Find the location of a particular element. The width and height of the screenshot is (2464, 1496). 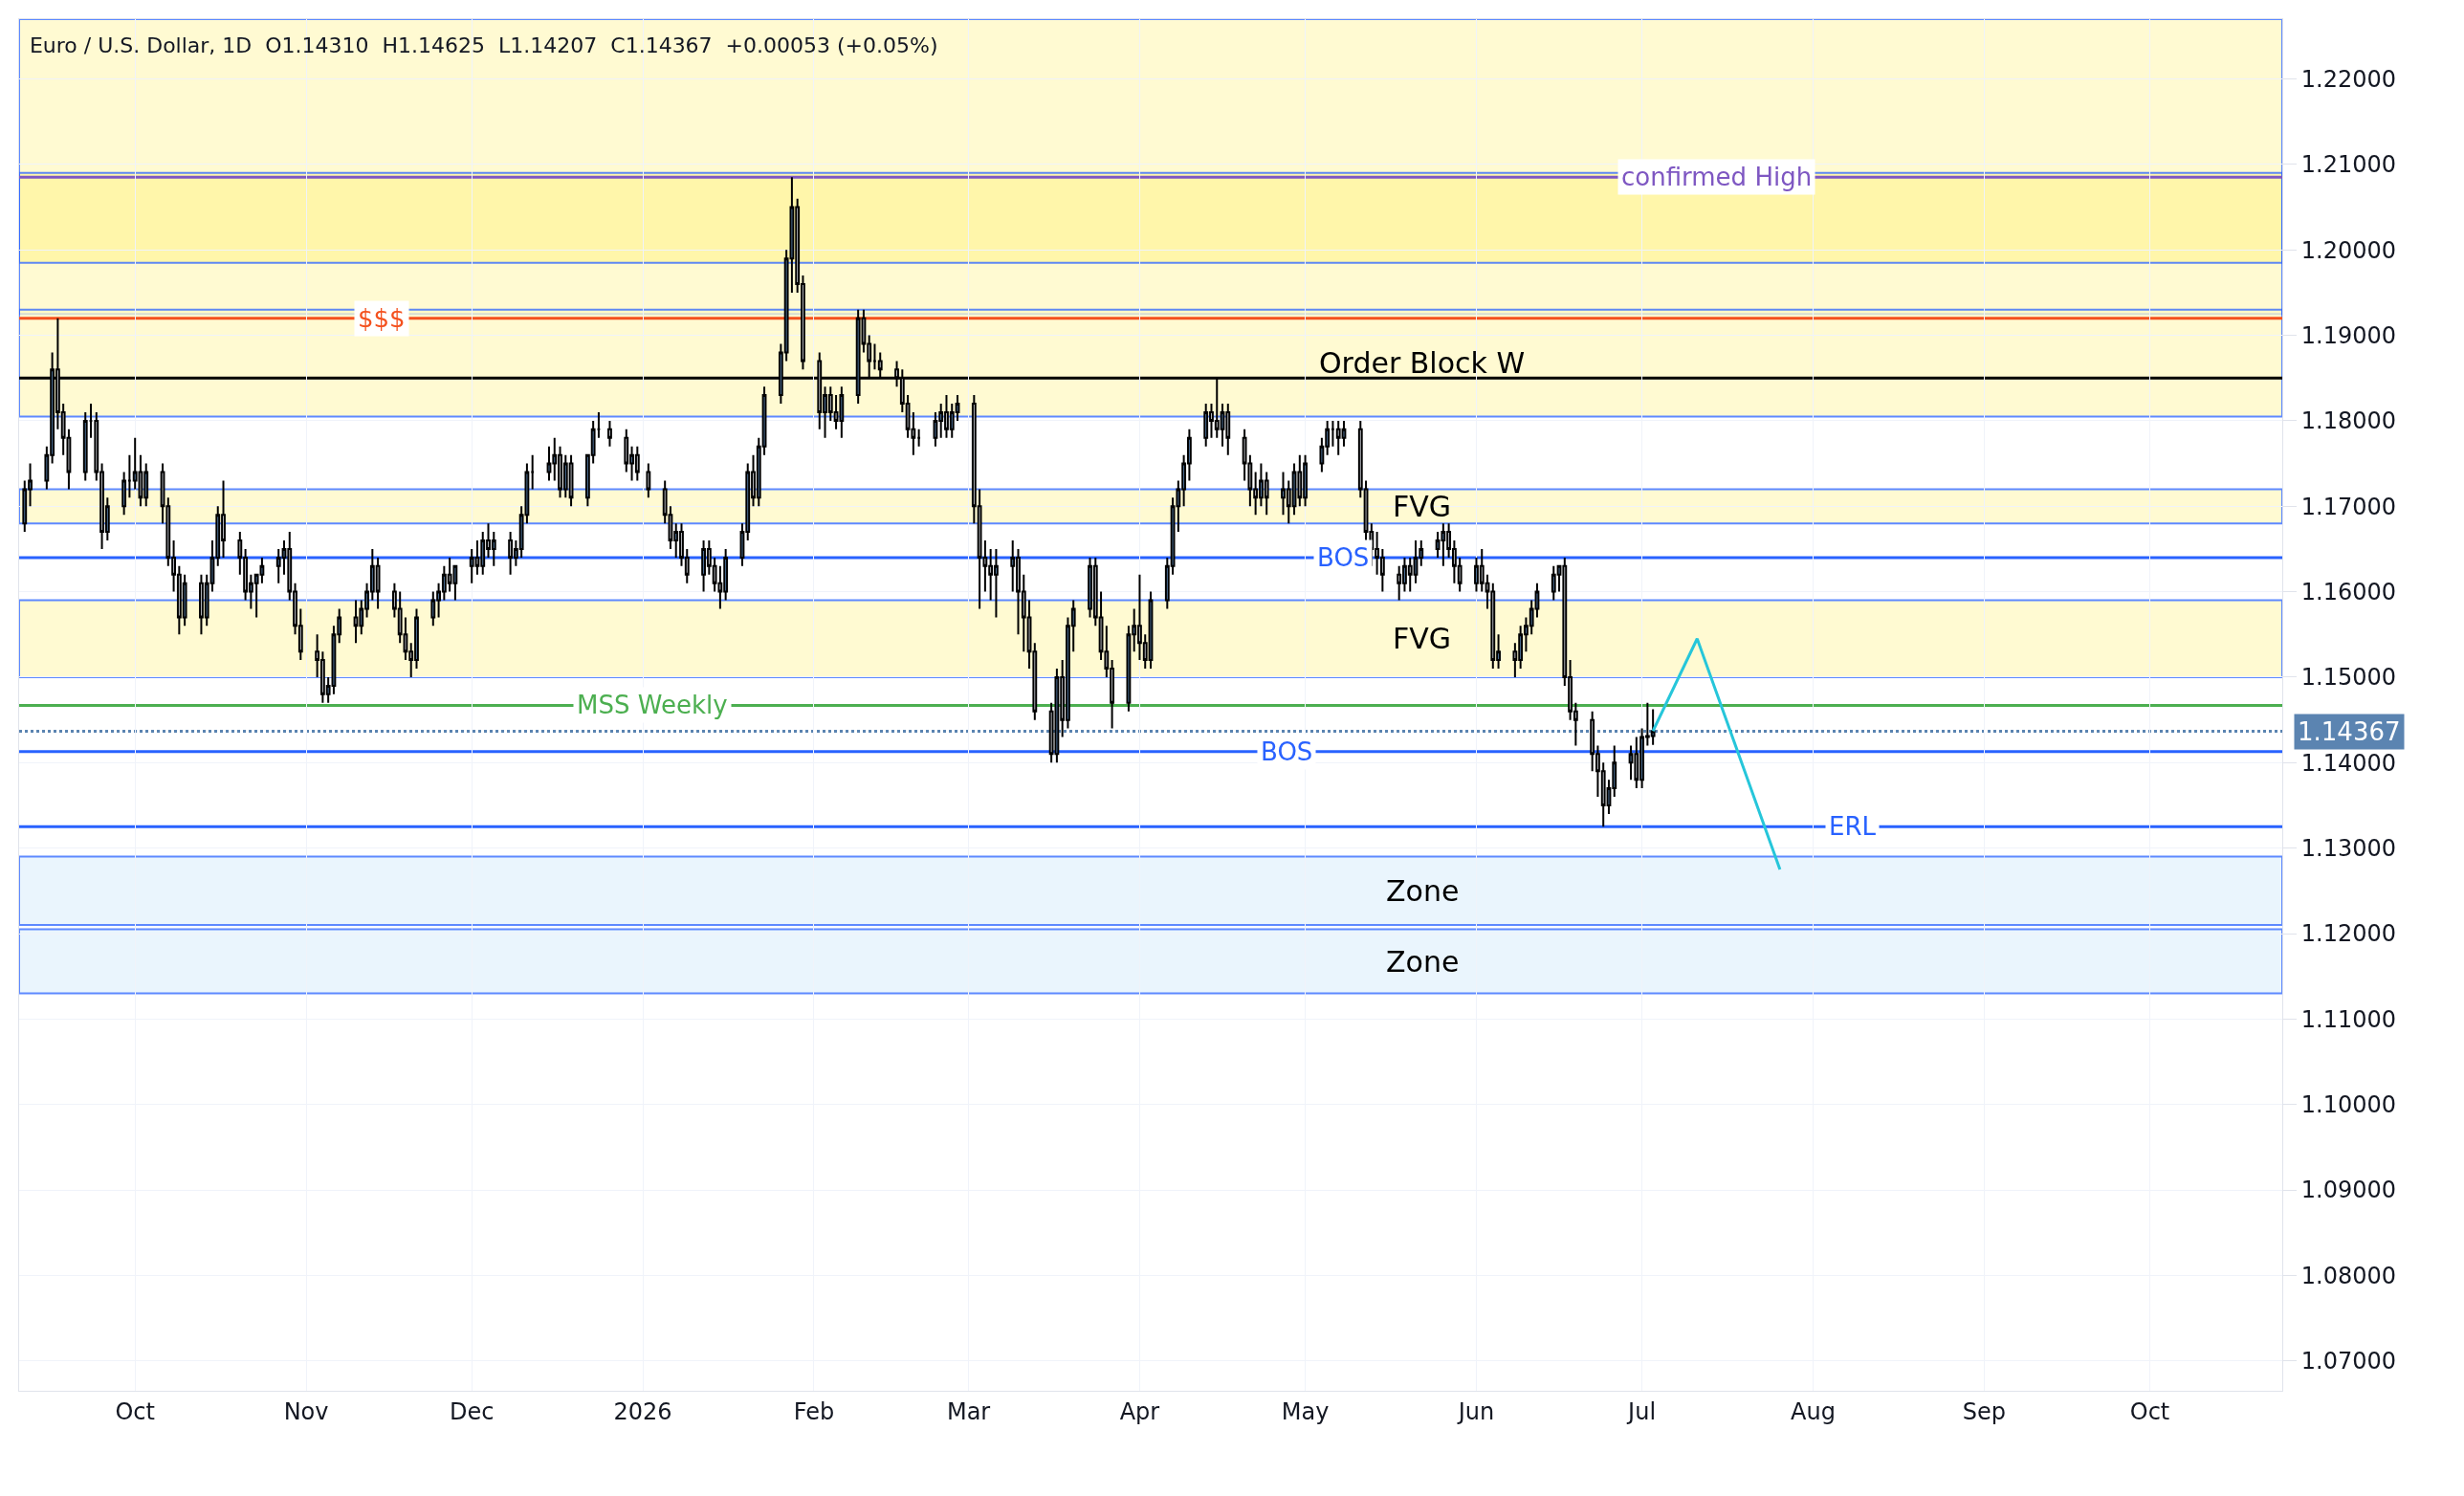

y-tick-label: 1.13000 is located at coordinates (2348, 849).